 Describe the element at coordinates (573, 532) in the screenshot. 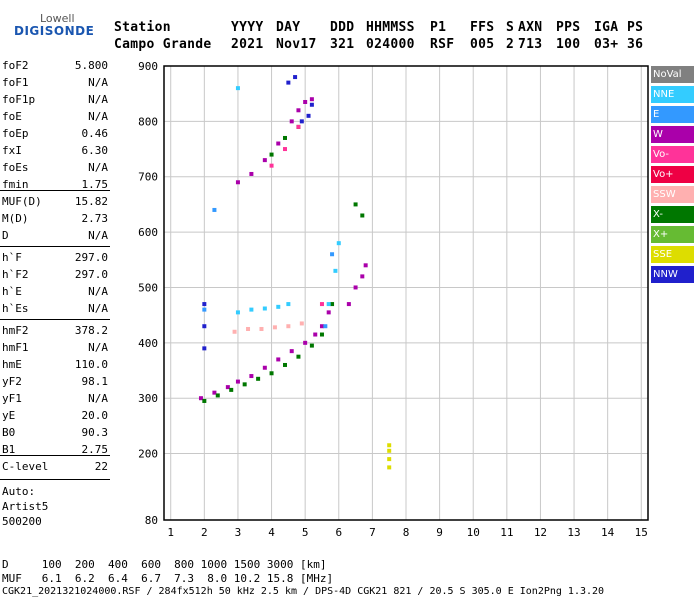

I see `x-tick-label: 13` at that location.